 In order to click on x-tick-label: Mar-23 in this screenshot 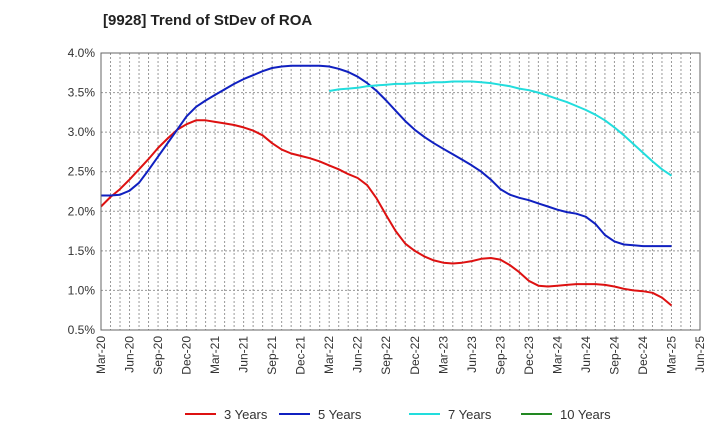, I will do `click(443, 355)`.